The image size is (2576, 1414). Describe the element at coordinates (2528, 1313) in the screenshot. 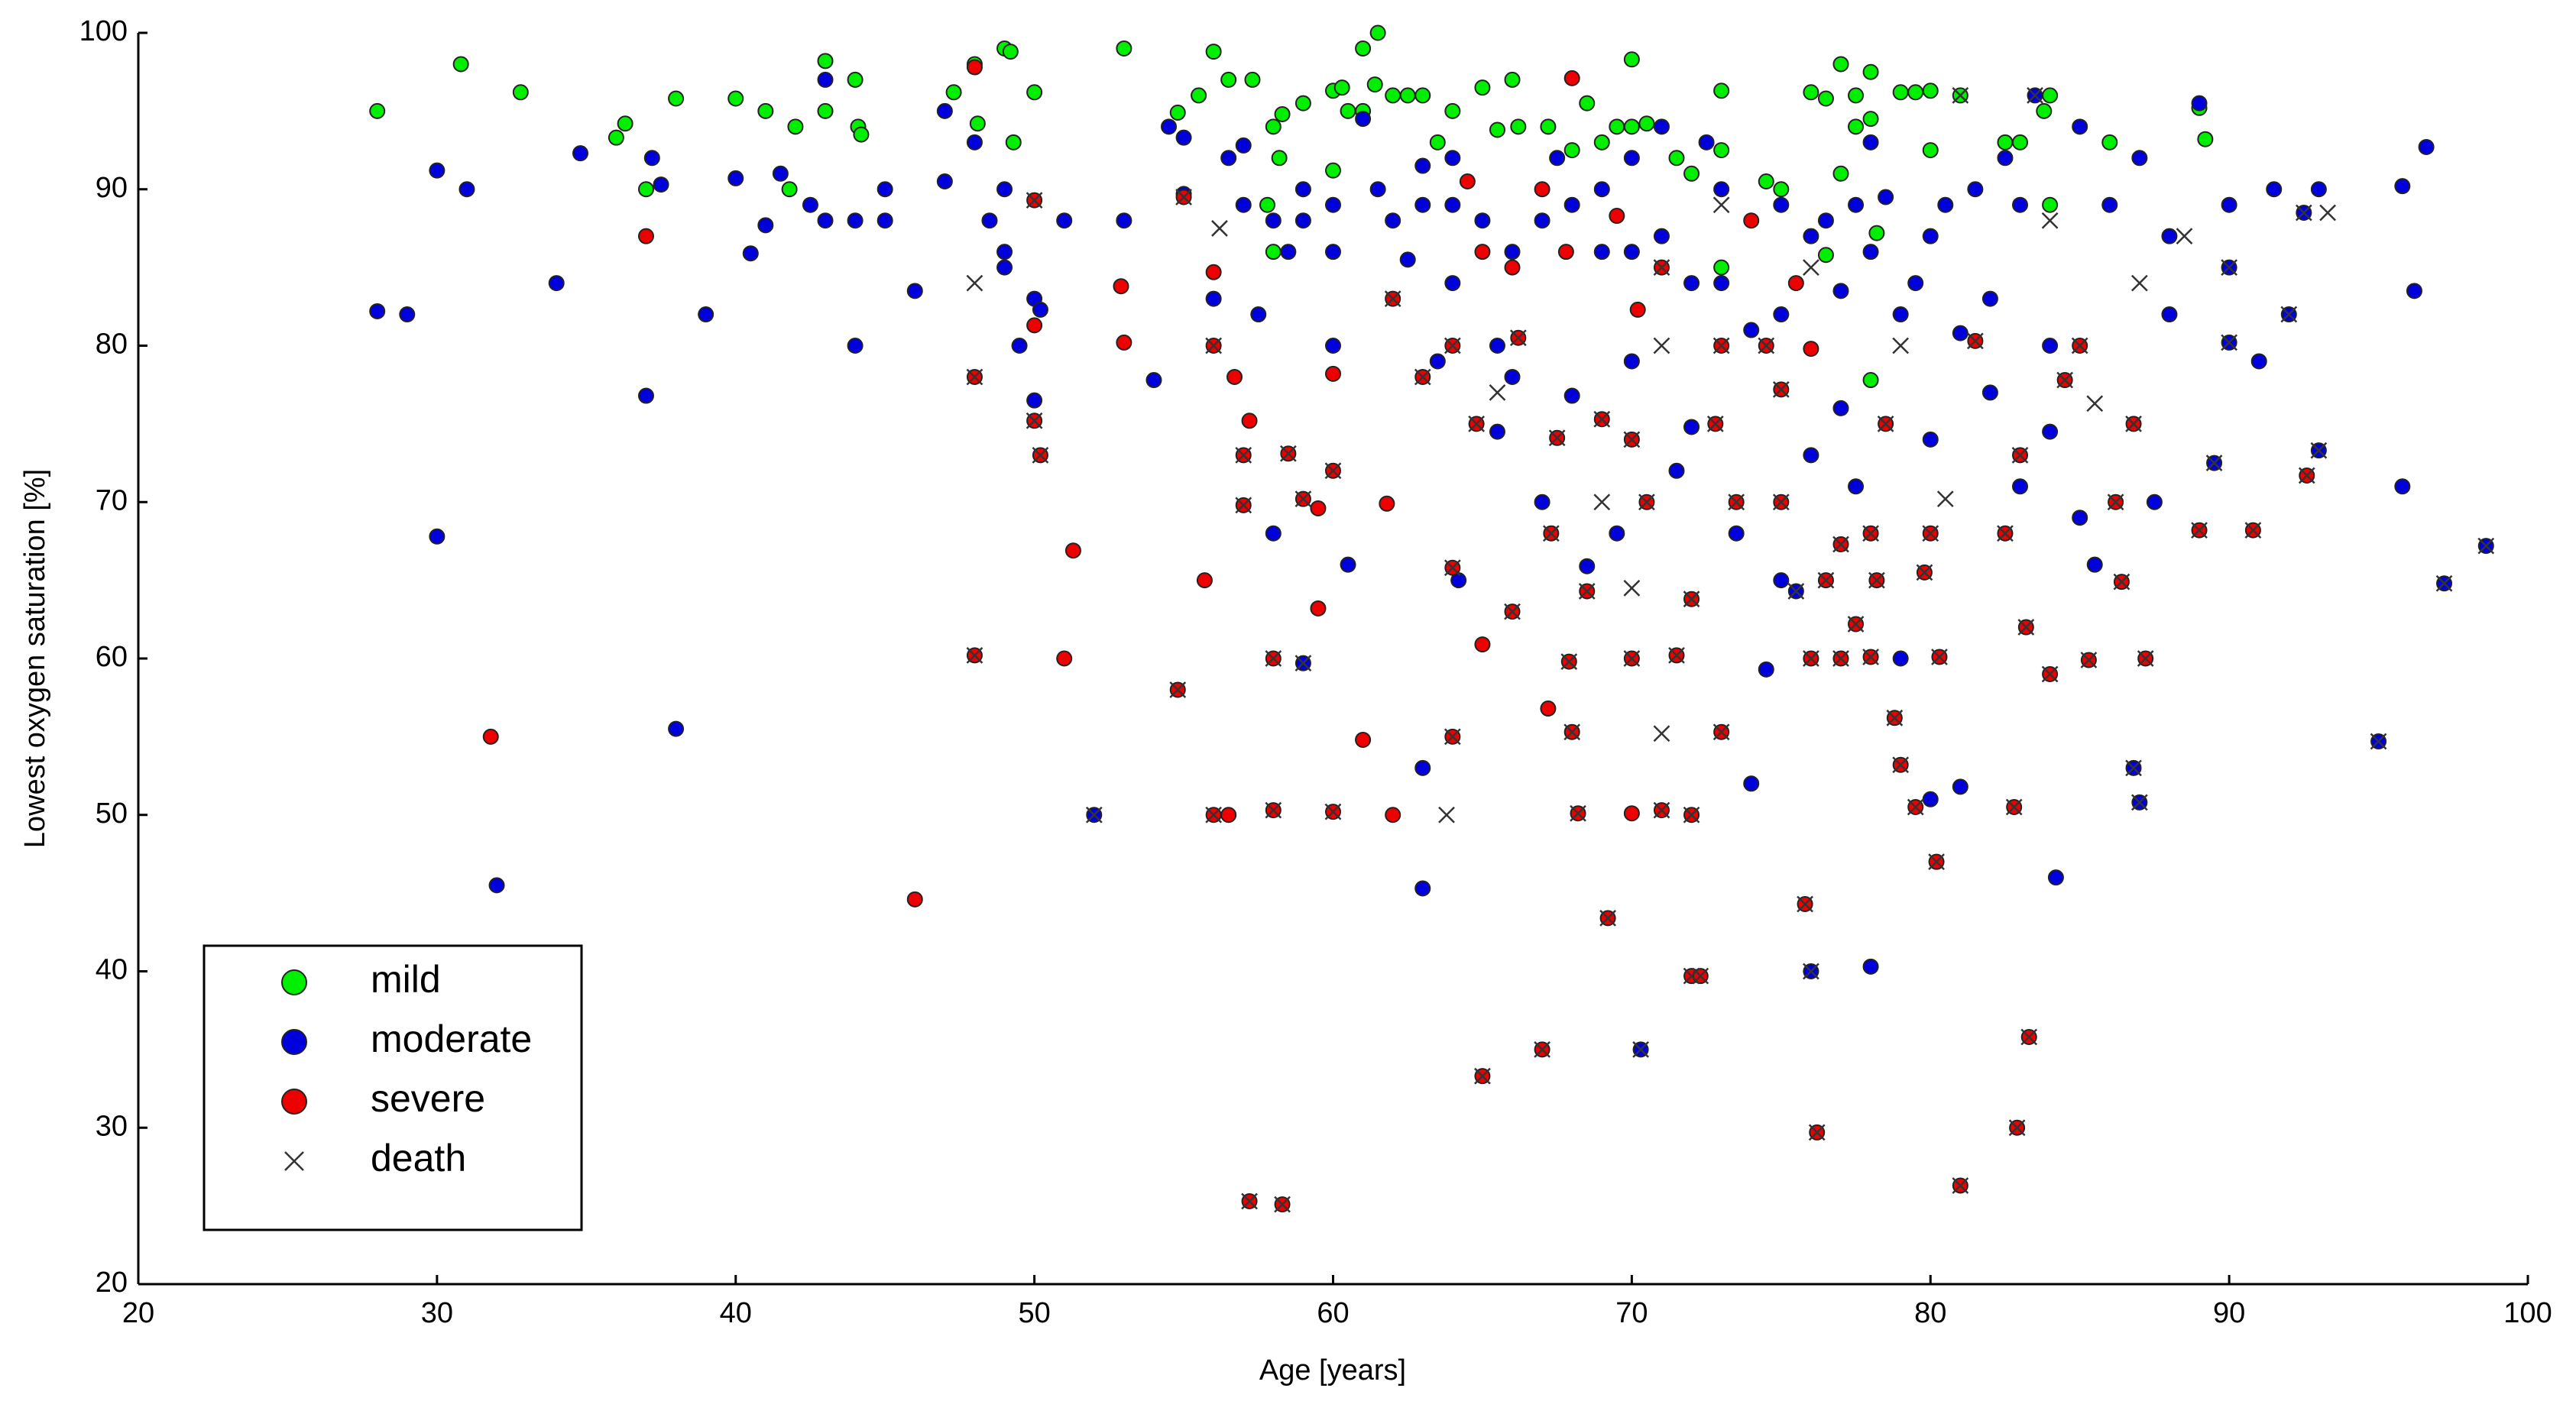

I see `x-tick-label: 100` at that location.